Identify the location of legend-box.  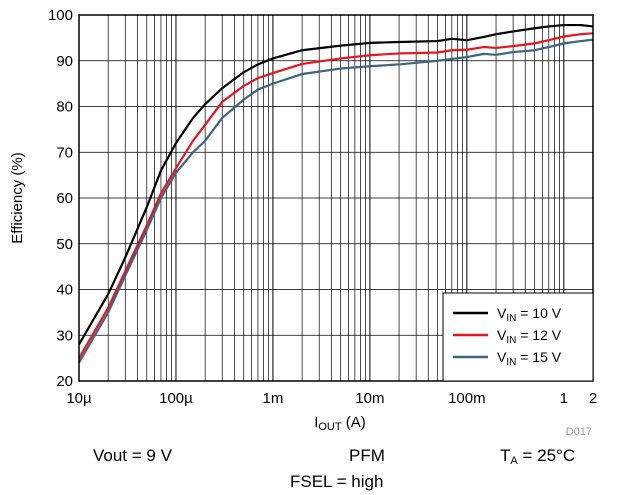
(518, 337).